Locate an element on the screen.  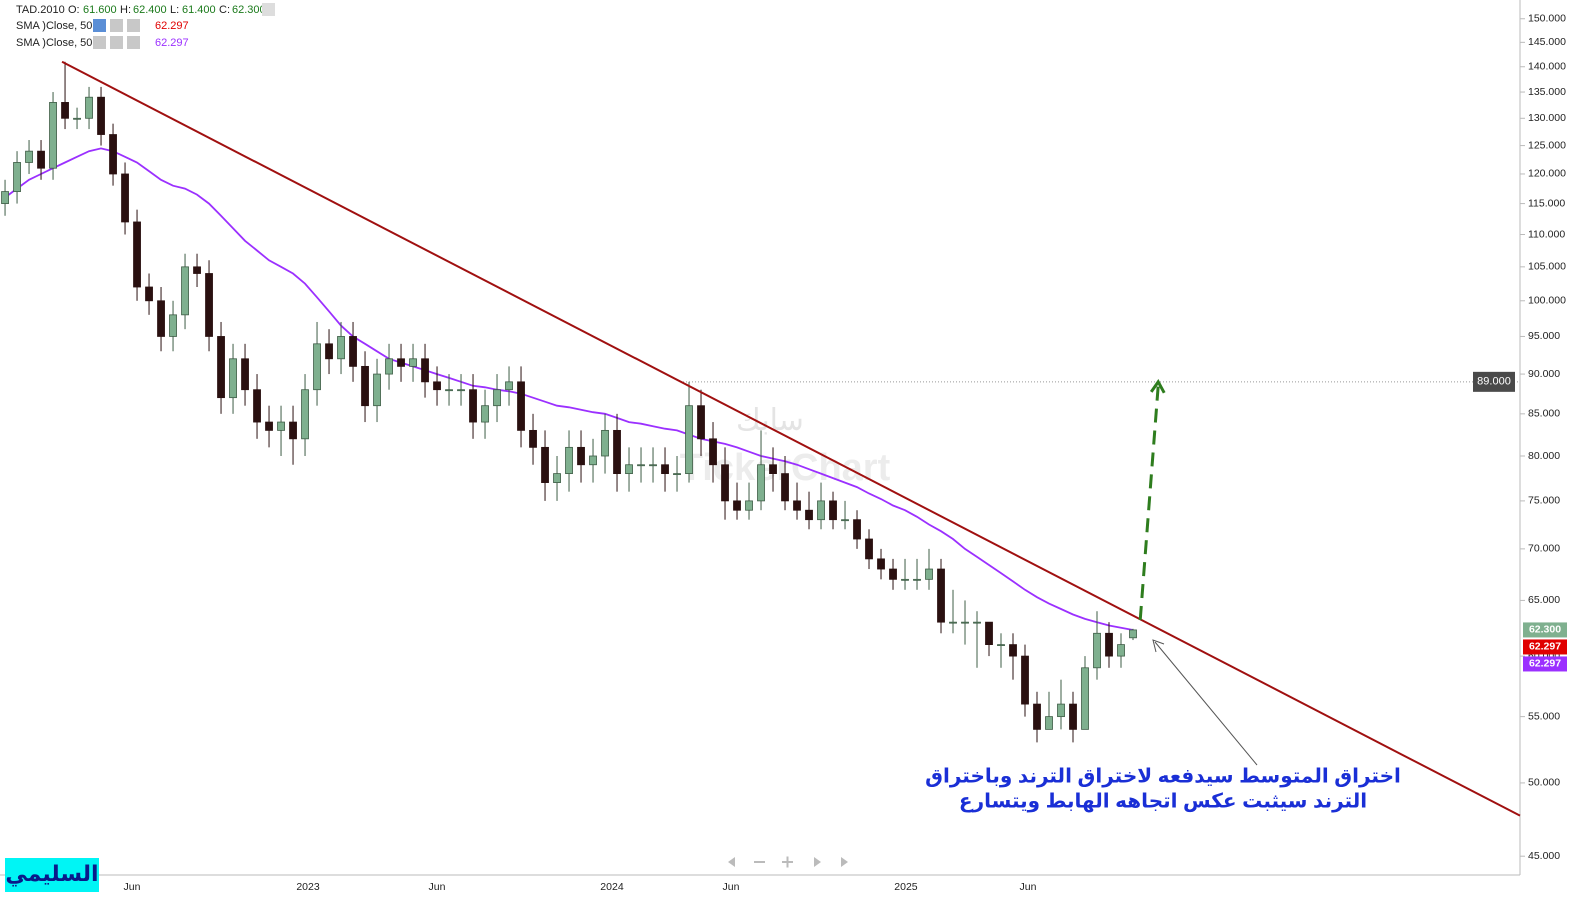
y-tick-label: 115.000 is located at coordinates (1546, 203).